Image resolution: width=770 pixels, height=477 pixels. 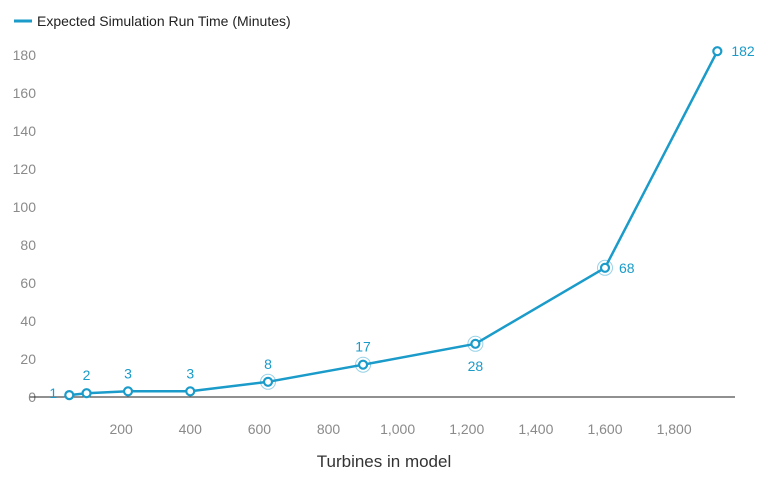 What do you see at coordinates (25, 169) in the screenshot?
I see `y-tick-label: 120` at bounding box center [25, 169].